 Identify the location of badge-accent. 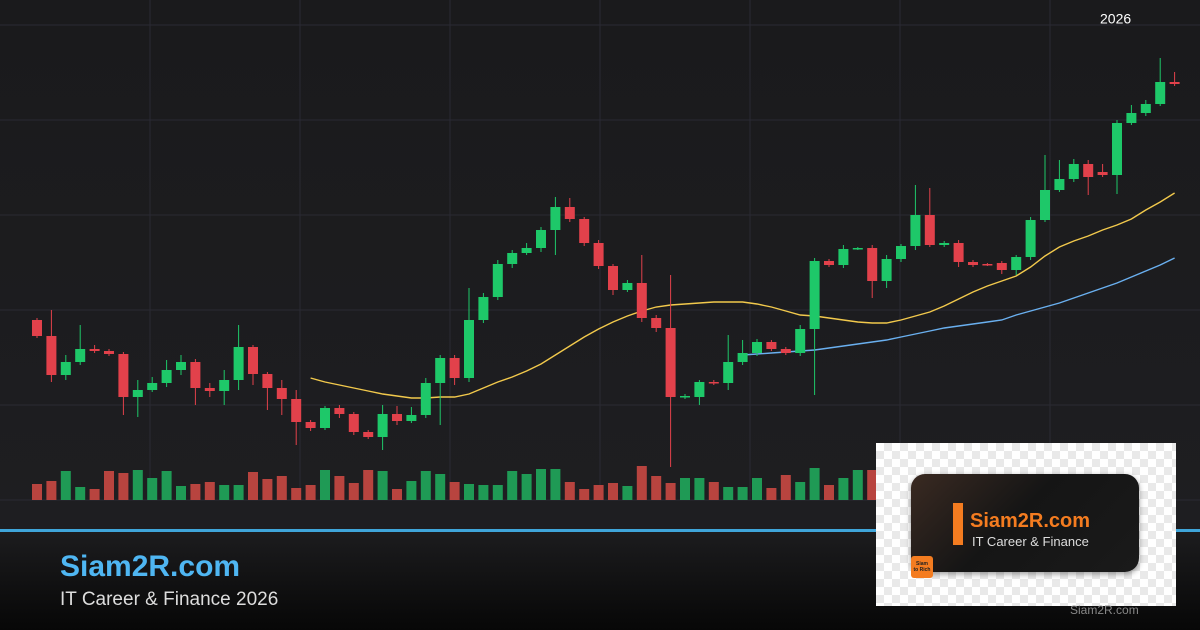
(958, 524).